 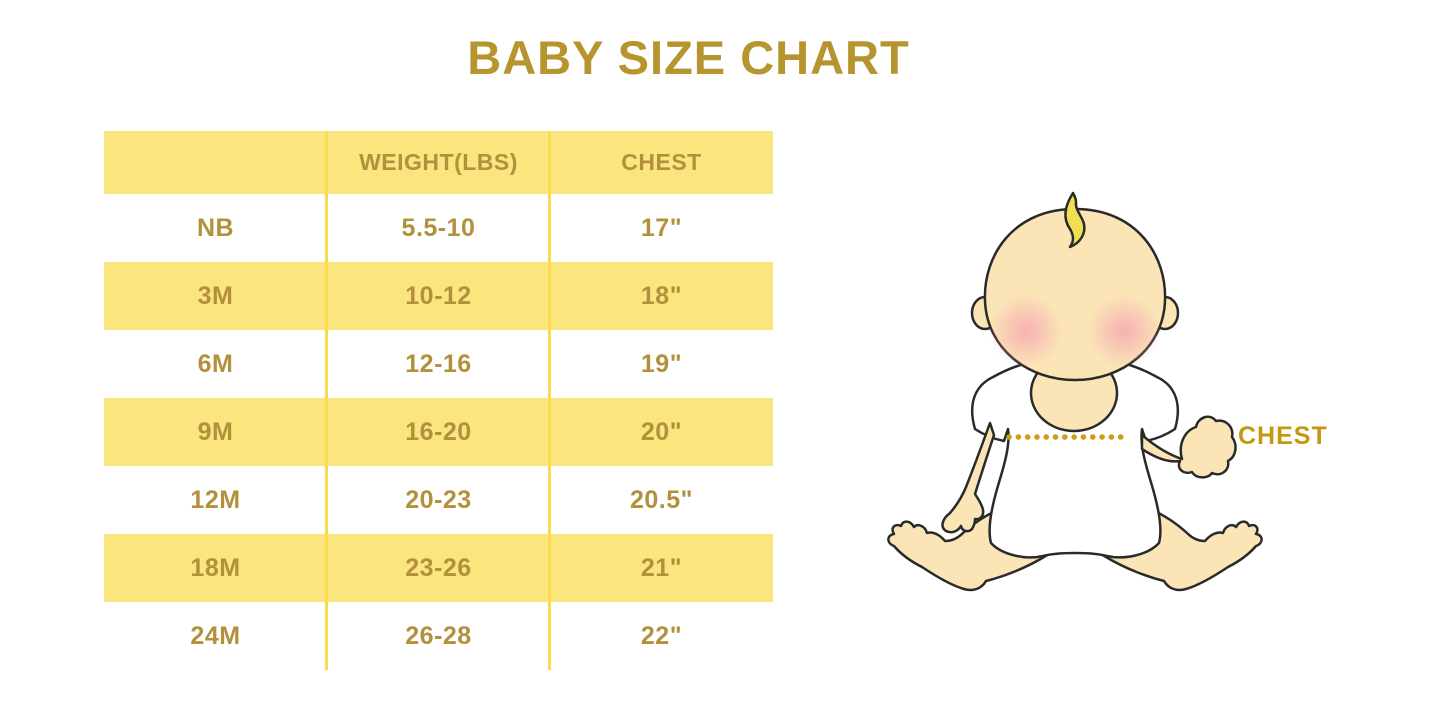 I want to click on table-header-row: WEIGHT(LBS) CHEST, so click(x=438, y=162).